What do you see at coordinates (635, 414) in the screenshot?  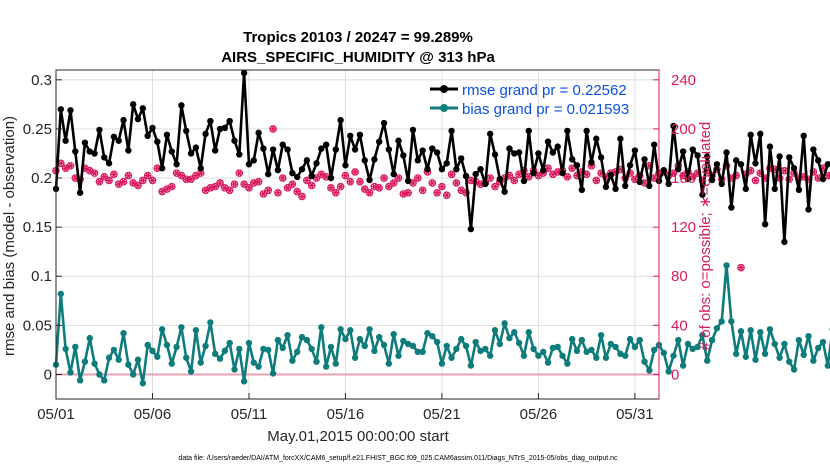 I see `x-tick-label: 05/31` at bounding box center [635, 414].